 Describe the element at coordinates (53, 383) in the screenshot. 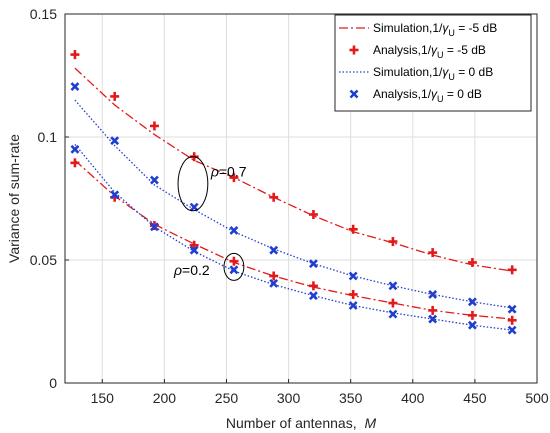

I see `y-tick-label: 0` at that location.